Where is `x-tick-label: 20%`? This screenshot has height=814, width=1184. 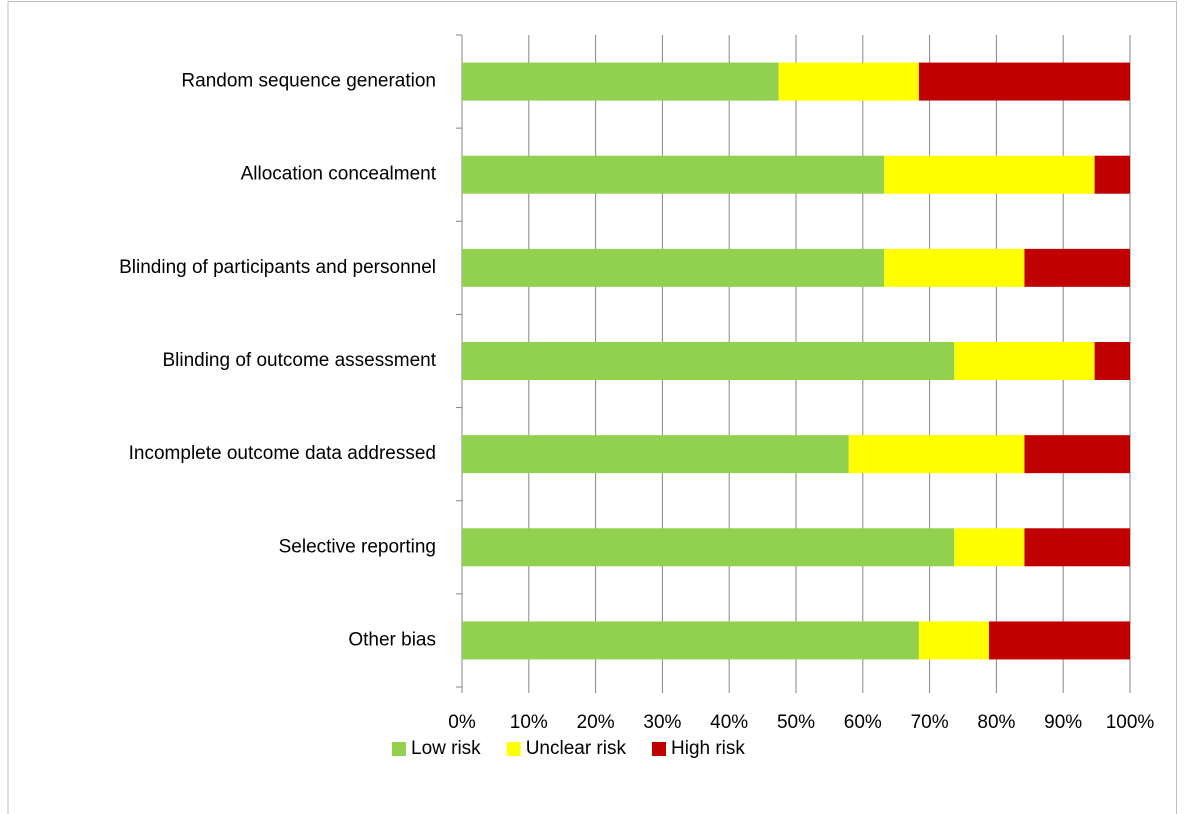 x-tick-label: 20% is located at coordinates (596, 722).